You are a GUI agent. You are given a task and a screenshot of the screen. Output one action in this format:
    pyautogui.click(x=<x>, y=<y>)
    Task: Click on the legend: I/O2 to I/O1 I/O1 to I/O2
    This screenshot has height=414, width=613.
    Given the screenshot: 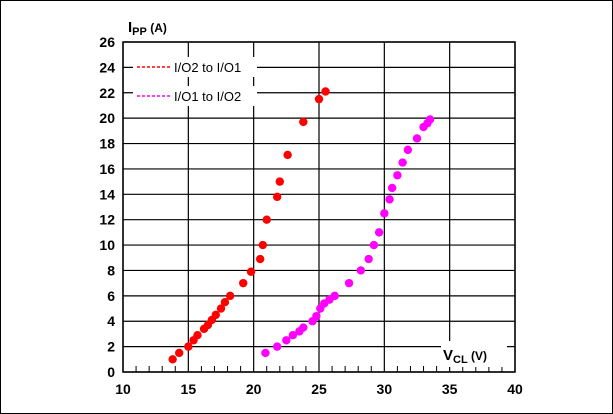 What is the action you would take?
    pyautogui.click(x=195, y=81)
    